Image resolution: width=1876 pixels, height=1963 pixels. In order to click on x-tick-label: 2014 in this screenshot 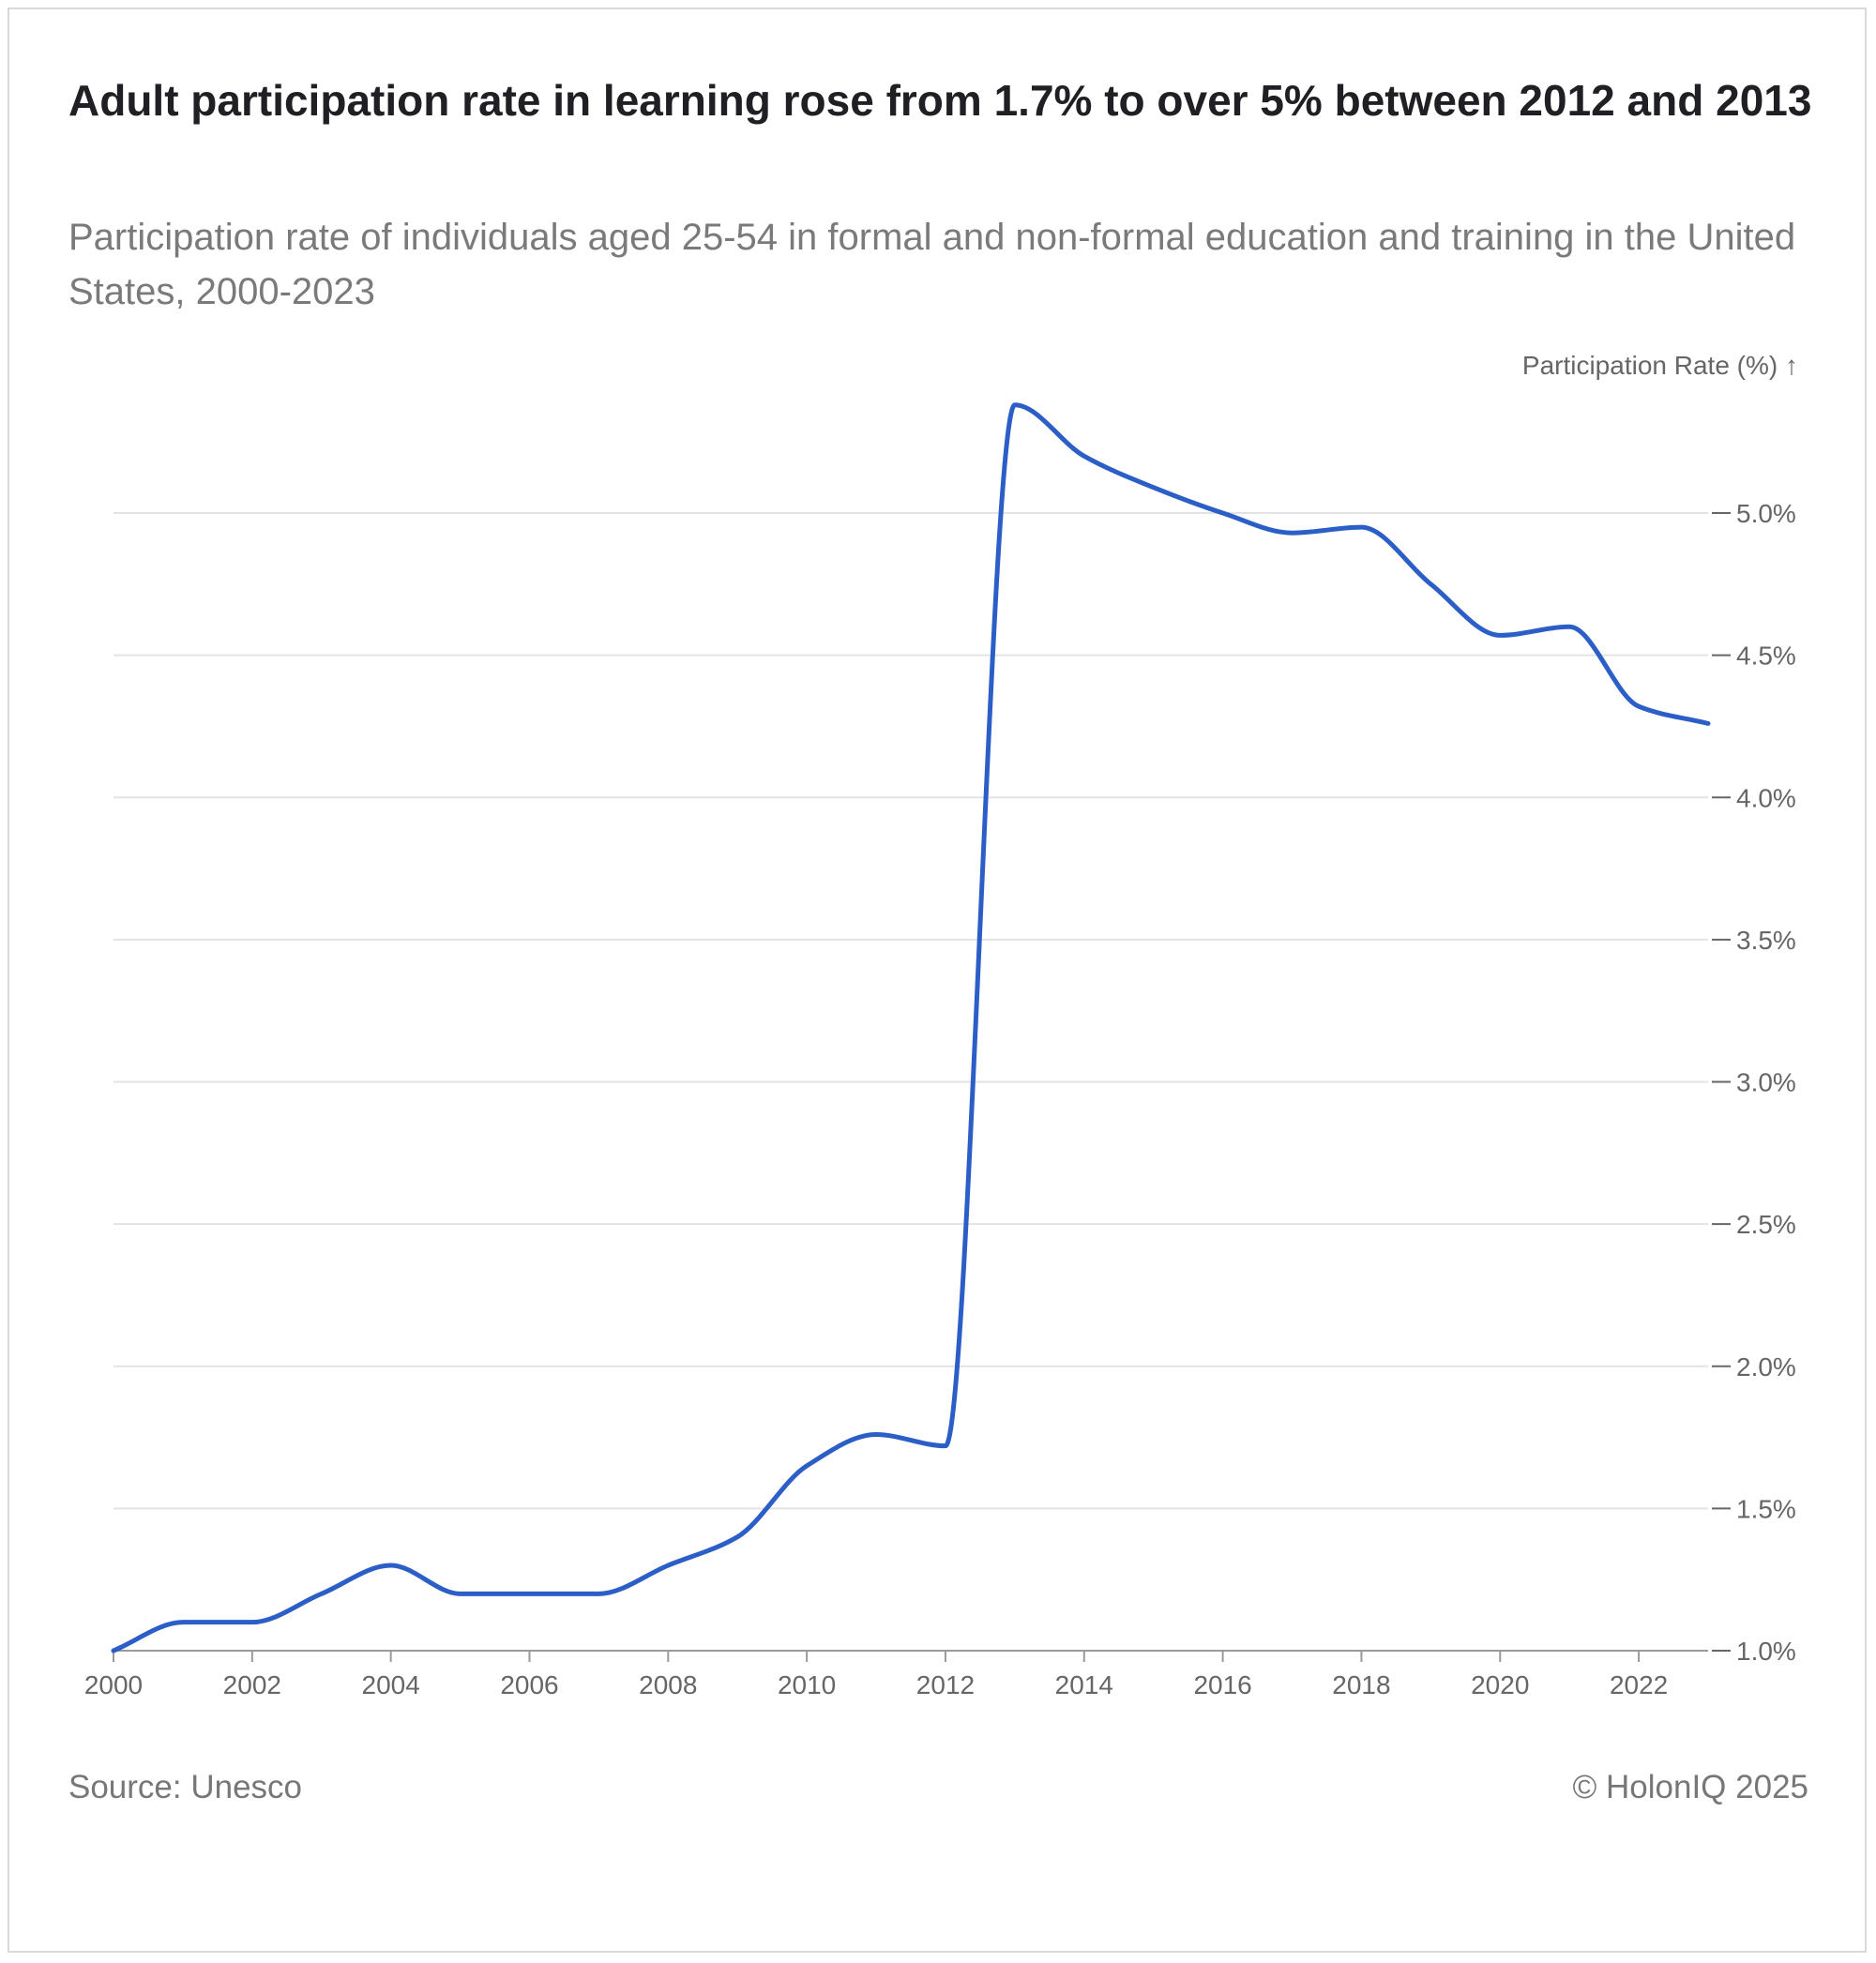, I will do `click(1084, 1684)`.